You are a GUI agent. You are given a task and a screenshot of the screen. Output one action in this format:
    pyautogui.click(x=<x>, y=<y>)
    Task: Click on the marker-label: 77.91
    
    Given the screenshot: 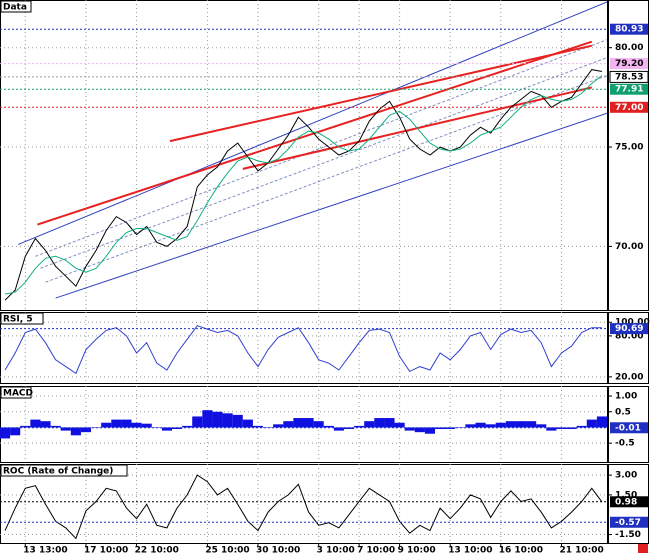 What is the action you would take?
    pyautogui.click(x=629, y=90)
    